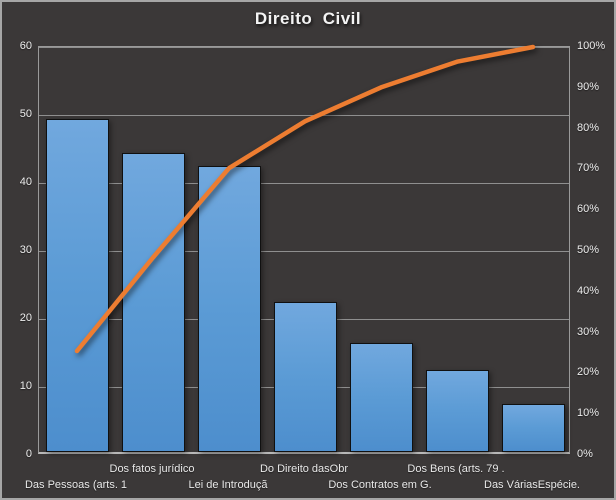  I want to click on percent-axis-tick-label: 50%, so click(588, 250).